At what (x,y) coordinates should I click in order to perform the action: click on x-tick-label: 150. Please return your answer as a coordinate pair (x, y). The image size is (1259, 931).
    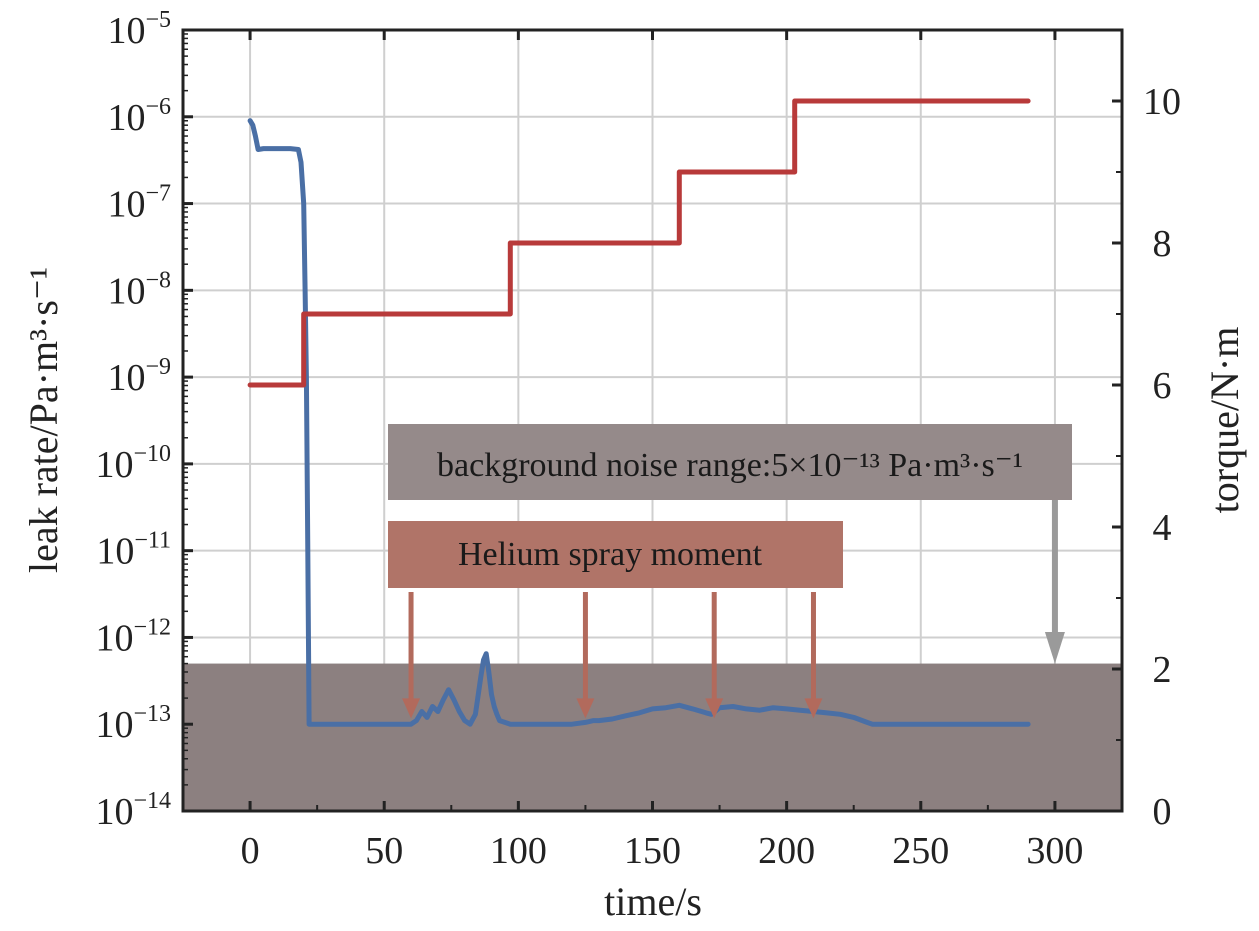
    Looking at the image, I should click on (652, 851).